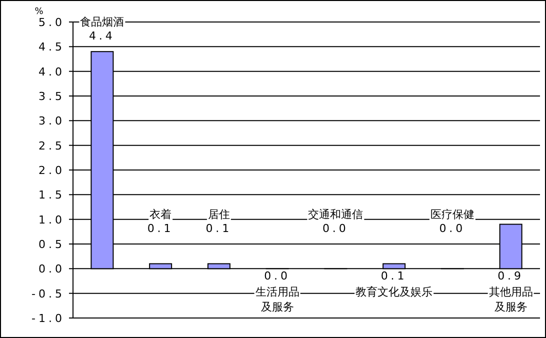 The image size is (546, 338). What do you see at coordinates (161, 214) in the screenshot?
I see `x-tick-label: 衣着` at bounding box center [161, 214].